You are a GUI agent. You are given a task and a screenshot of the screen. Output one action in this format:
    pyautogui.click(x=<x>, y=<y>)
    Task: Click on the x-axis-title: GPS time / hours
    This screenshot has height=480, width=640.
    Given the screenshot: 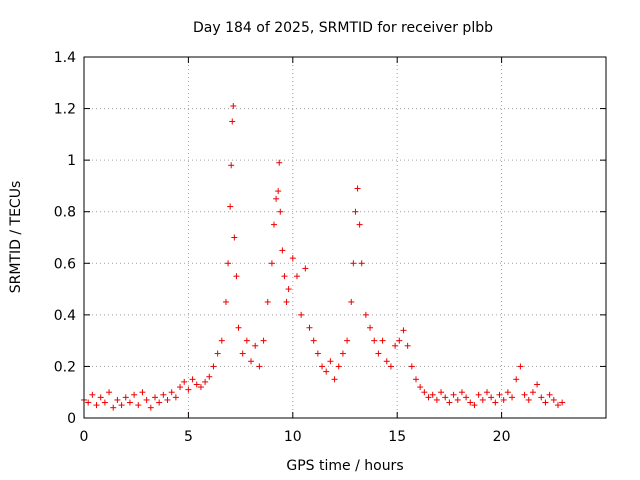 What is the action you would take?
    pyautogui.click(x=344, y=466)
    